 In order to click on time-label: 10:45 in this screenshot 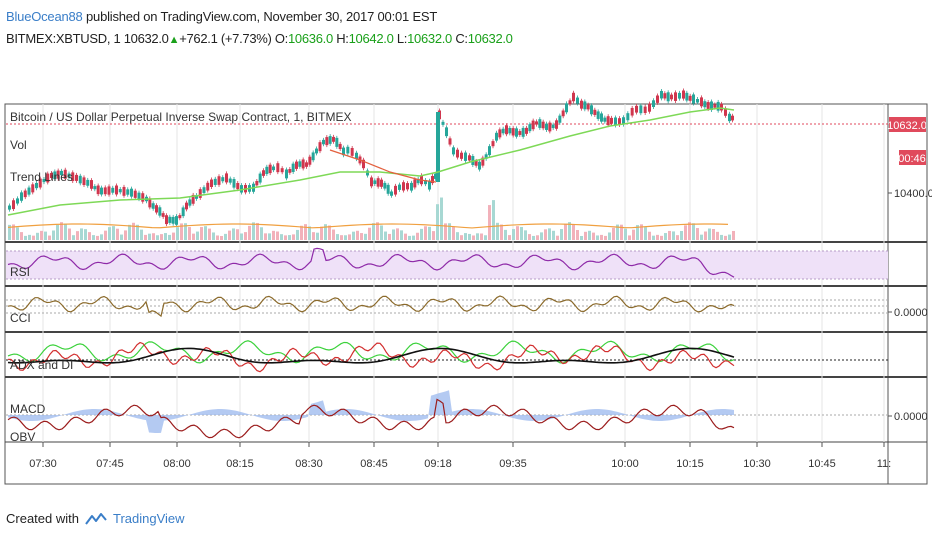, I will do `click(822, 464)`.